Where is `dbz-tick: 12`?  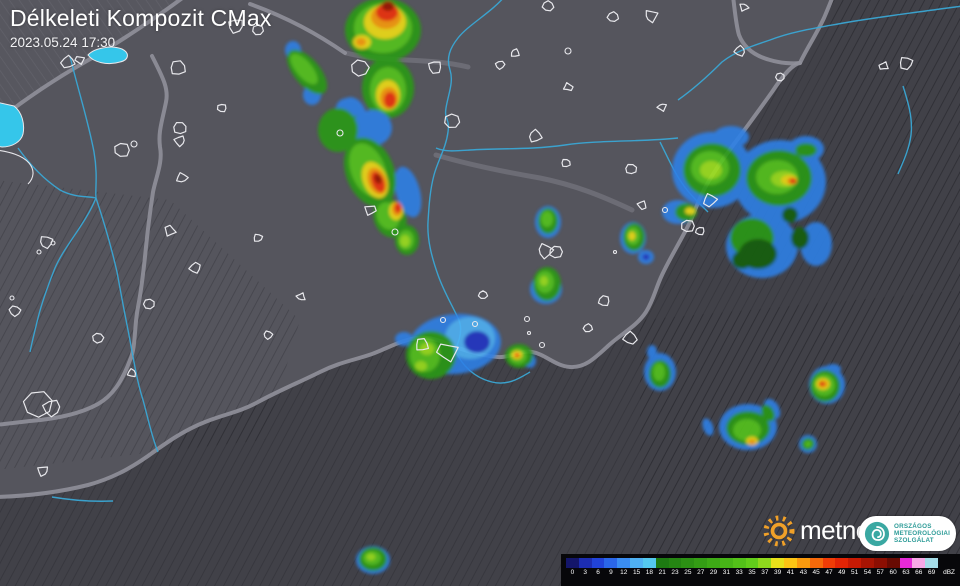 dbz-tick: 12 is located at coordinates (624, 572).